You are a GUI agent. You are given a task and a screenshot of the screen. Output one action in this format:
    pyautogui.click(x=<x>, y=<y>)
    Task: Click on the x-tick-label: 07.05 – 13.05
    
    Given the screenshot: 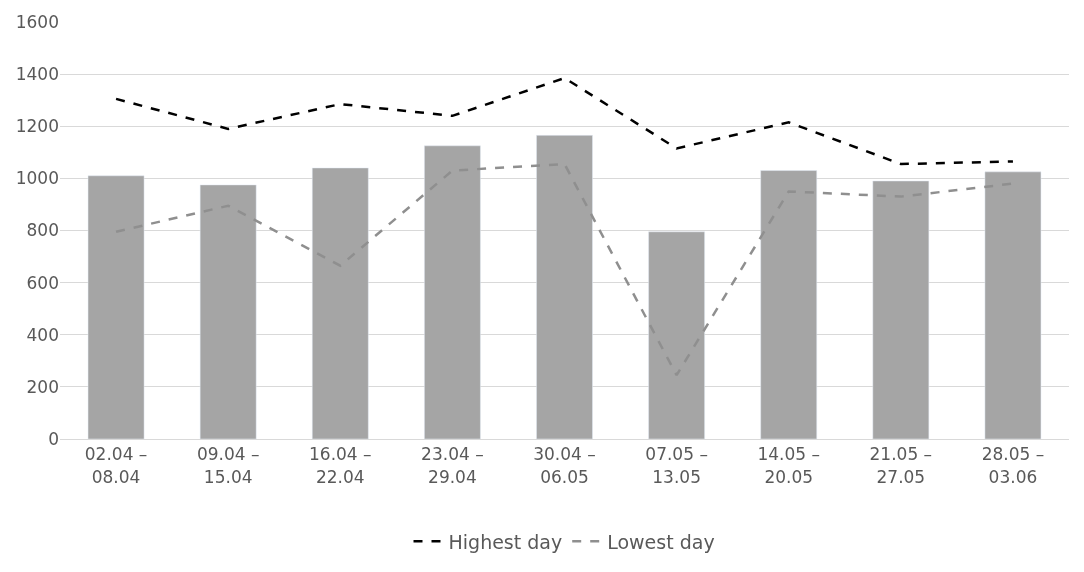 What is the action you would take?
    pyautogui.click(x=676, y=465)
    